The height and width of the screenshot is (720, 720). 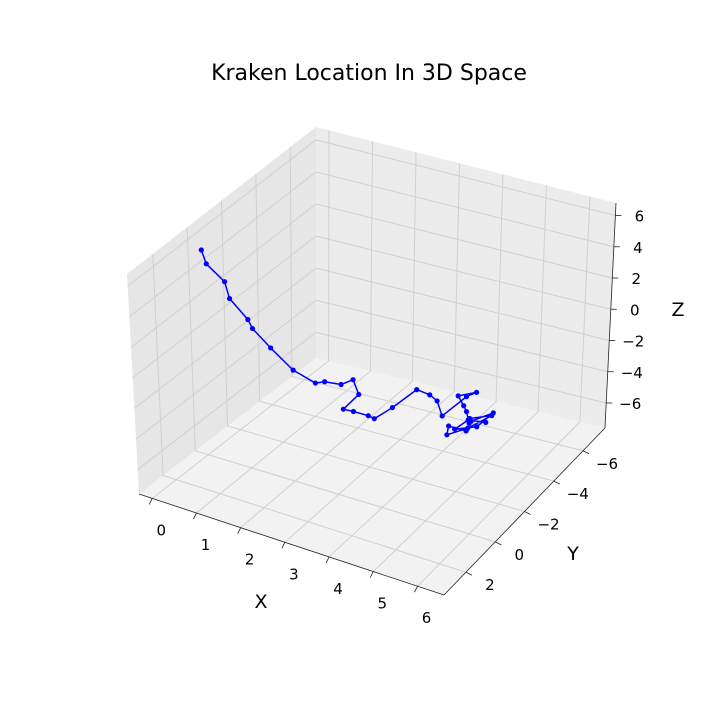 What do you see at coordinates (610, 315) in the screenshot?
I see `z-axis-line` at bounding box center [610, 315].